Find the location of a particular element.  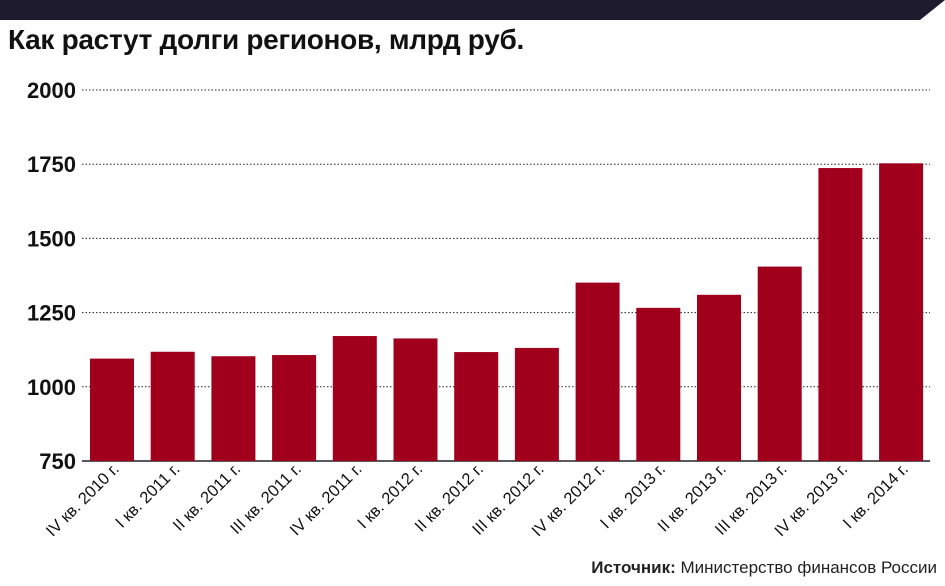

source-note: Источник: Министерство финансов России is located at coordinates (764, 568).